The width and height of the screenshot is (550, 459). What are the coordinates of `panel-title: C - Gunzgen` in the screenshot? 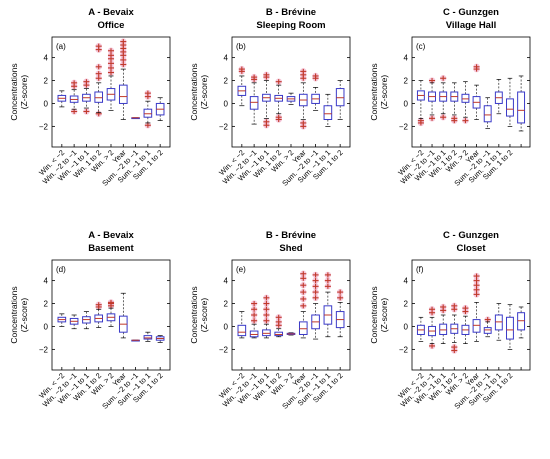 It's located at (471, 12).